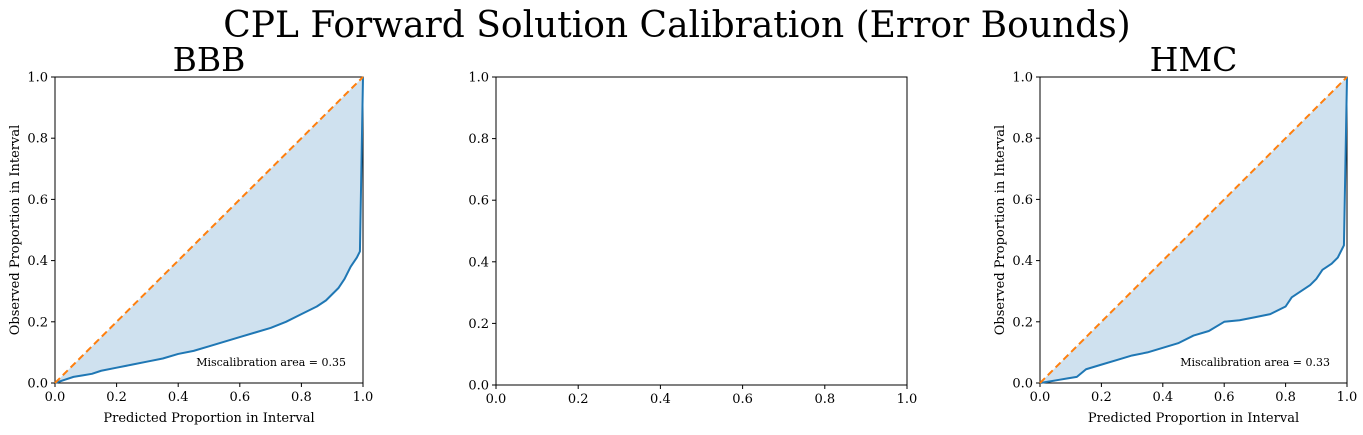  I want to click on miscalibration-annotation: Miscalibration area = 0.35, so click(271, 362).